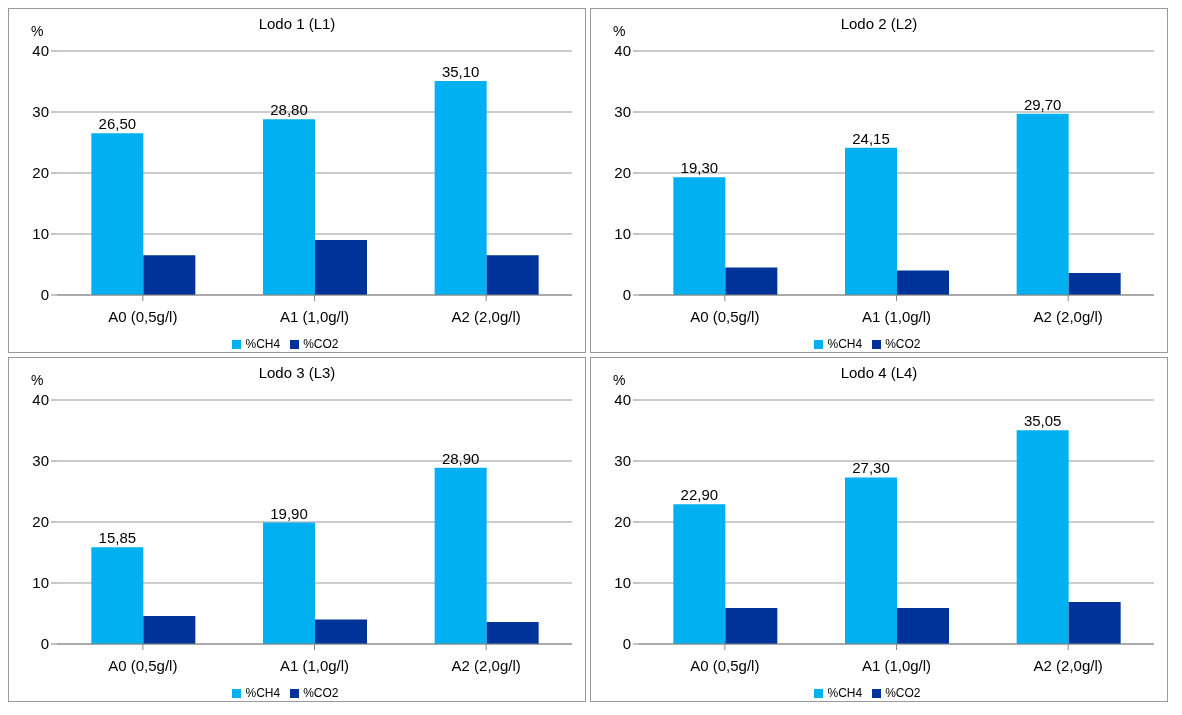  What do you see at coordinates (699, 495) in the screenshot?
I see `data-label: 22,90` at bounding box center [699, 495].